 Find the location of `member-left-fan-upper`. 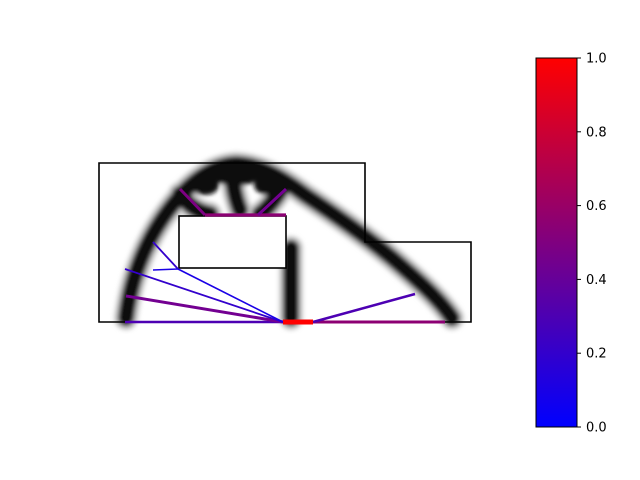

member-left-fan-upper is located at coordinates (165, 255).